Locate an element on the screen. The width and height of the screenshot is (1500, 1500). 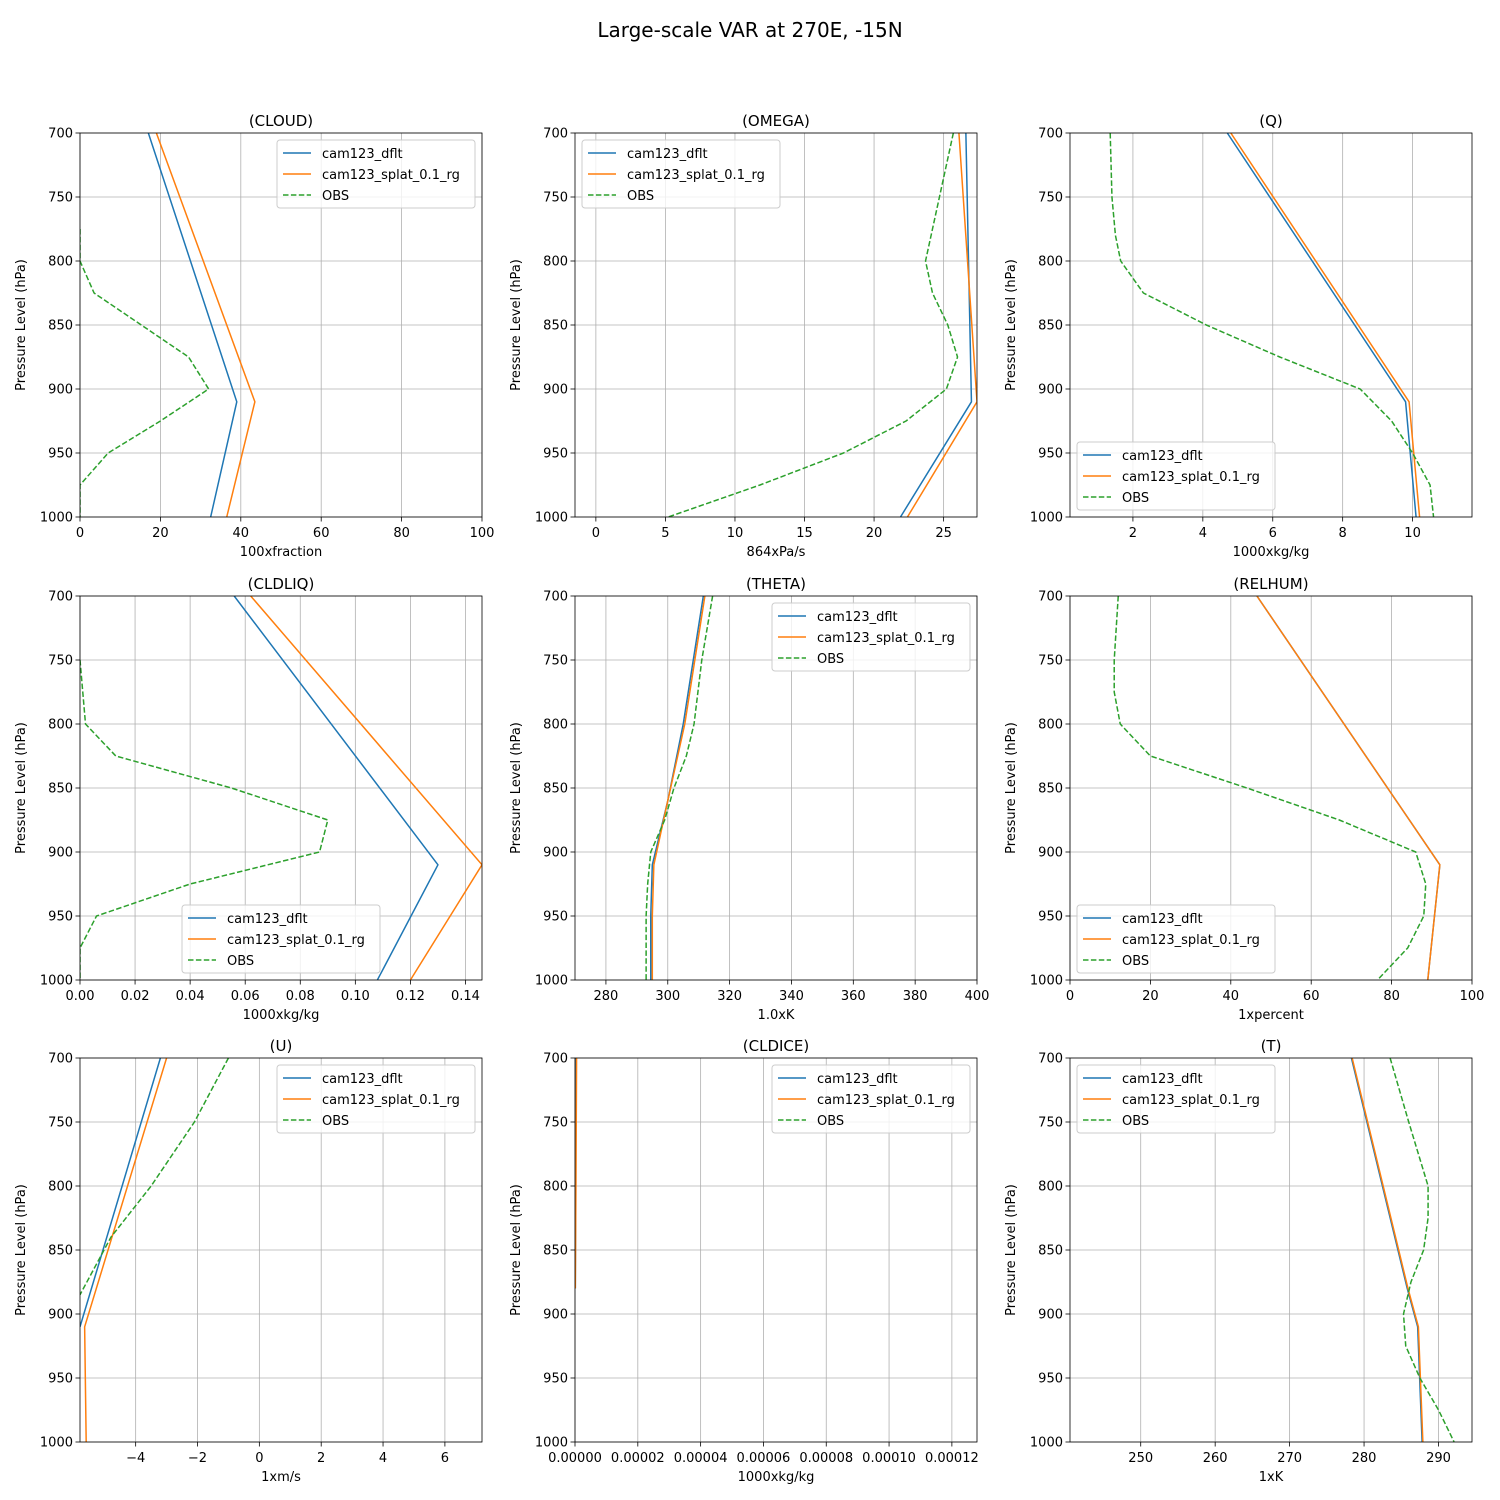
panel-title: (CLDICE) is located at coordinates (776, 1046).